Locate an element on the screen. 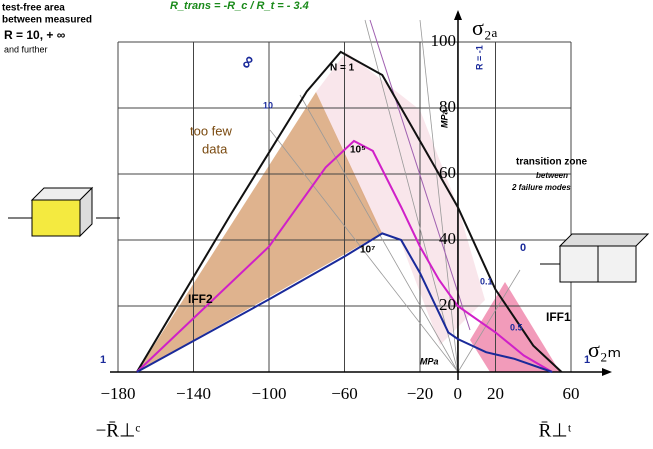 Image resolution: width=653 pixels, height=449 pixels. y-tick-label: 100 is located at coordinates (444, 40).